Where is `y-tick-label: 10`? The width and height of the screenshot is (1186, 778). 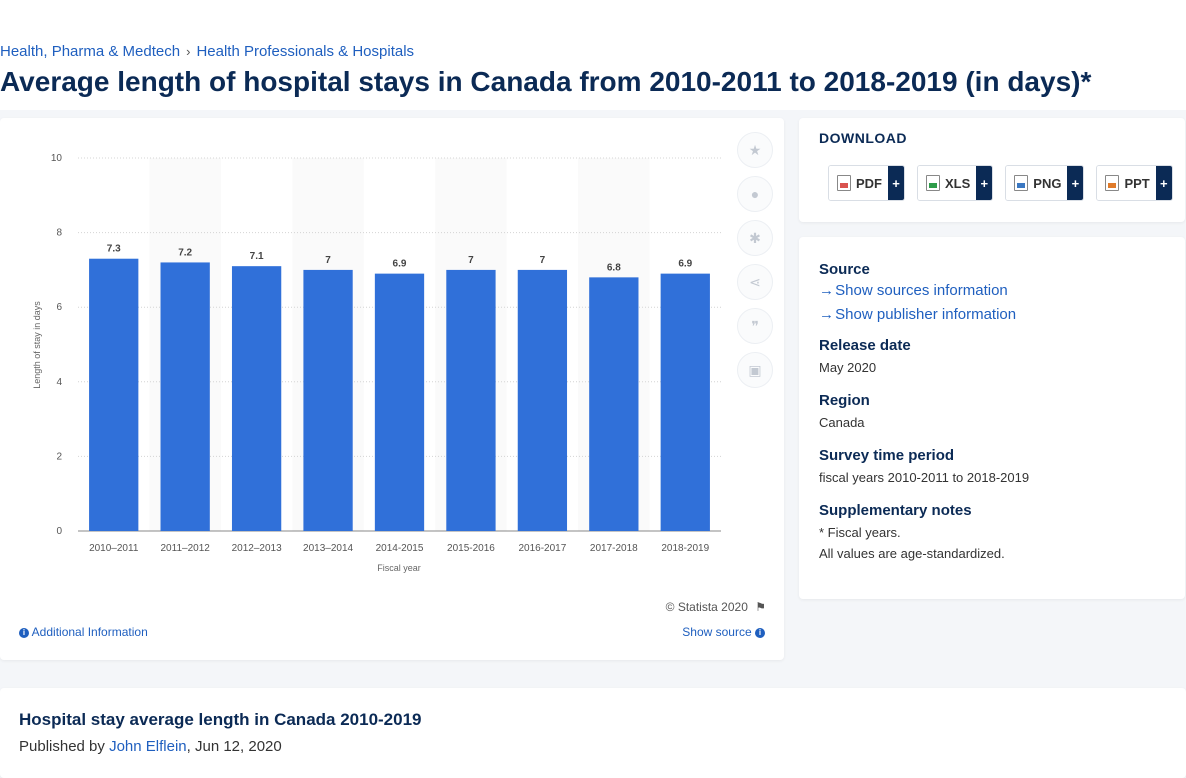 y-tick-label: 10 is located at coordinates (57, 158).